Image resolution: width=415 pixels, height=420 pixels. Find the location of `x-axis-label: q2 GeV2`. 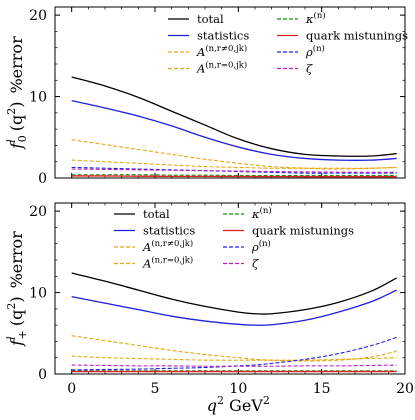

x-axis-label: q2 GeV2 is located at coordinates (238, 404).